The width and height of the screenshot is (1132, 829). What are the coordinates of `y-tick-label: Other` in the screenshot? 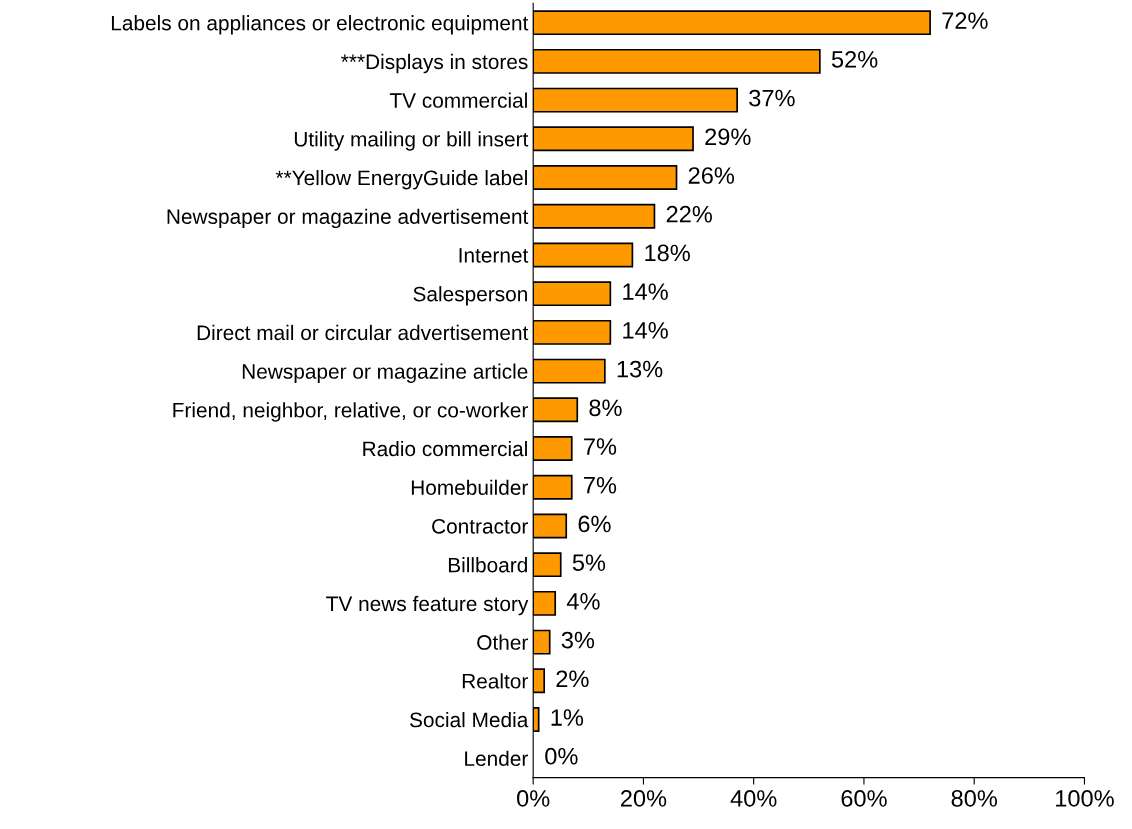 It's located at (502, 642).